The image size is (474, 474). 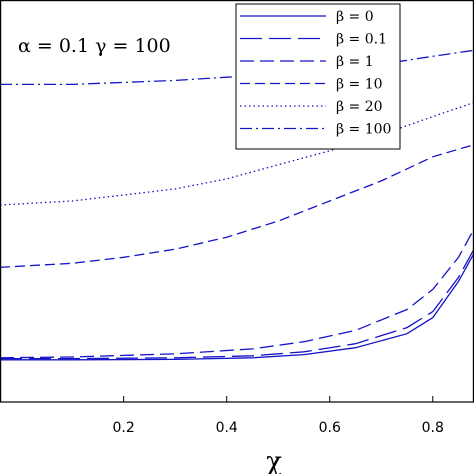 What do you see at coordinates (355, 62) in the screenshot?
I see `legend-label-2: β = 1` at bounding box center [355, 62].